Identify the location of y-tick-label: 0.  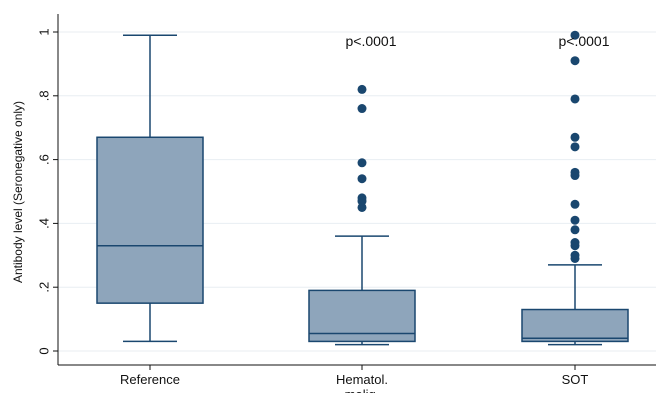
(44, 350).